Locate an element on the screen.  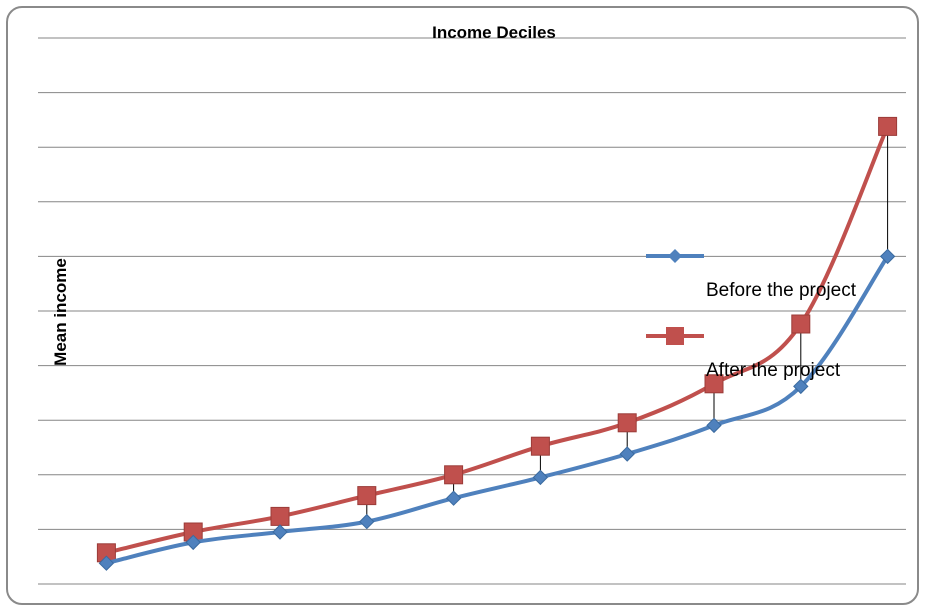
y-axis-label: Mean income is located at coordinates (60, 312).